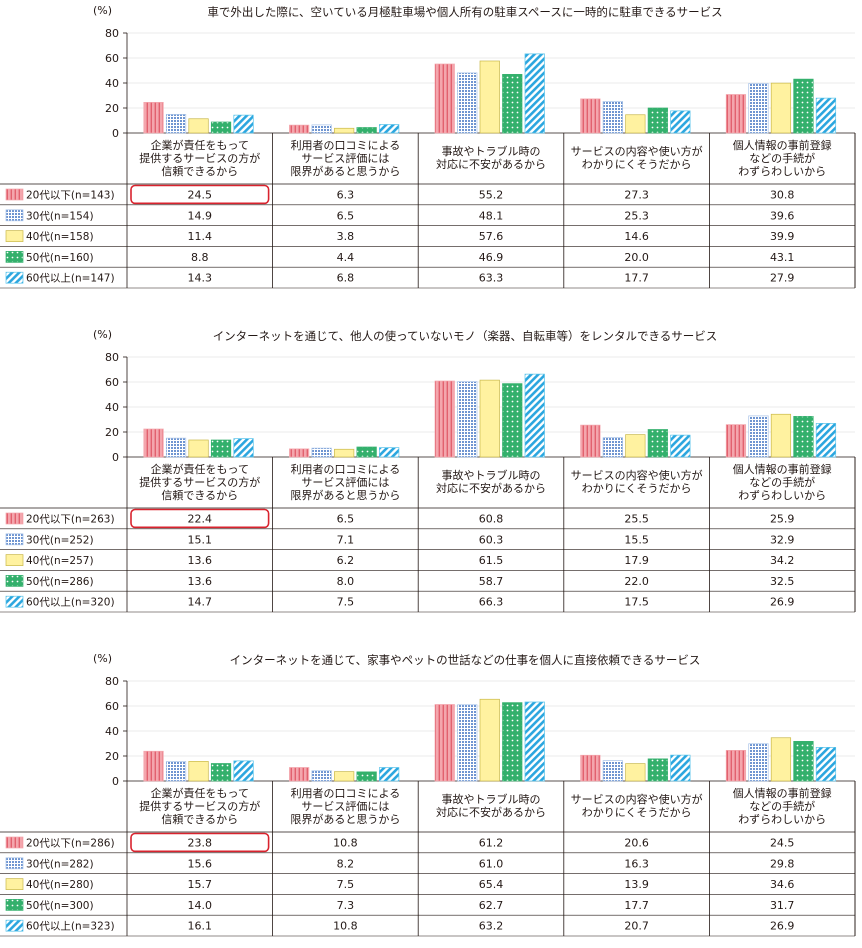  I want to click on data-label: 34.2, so click(782, 560).